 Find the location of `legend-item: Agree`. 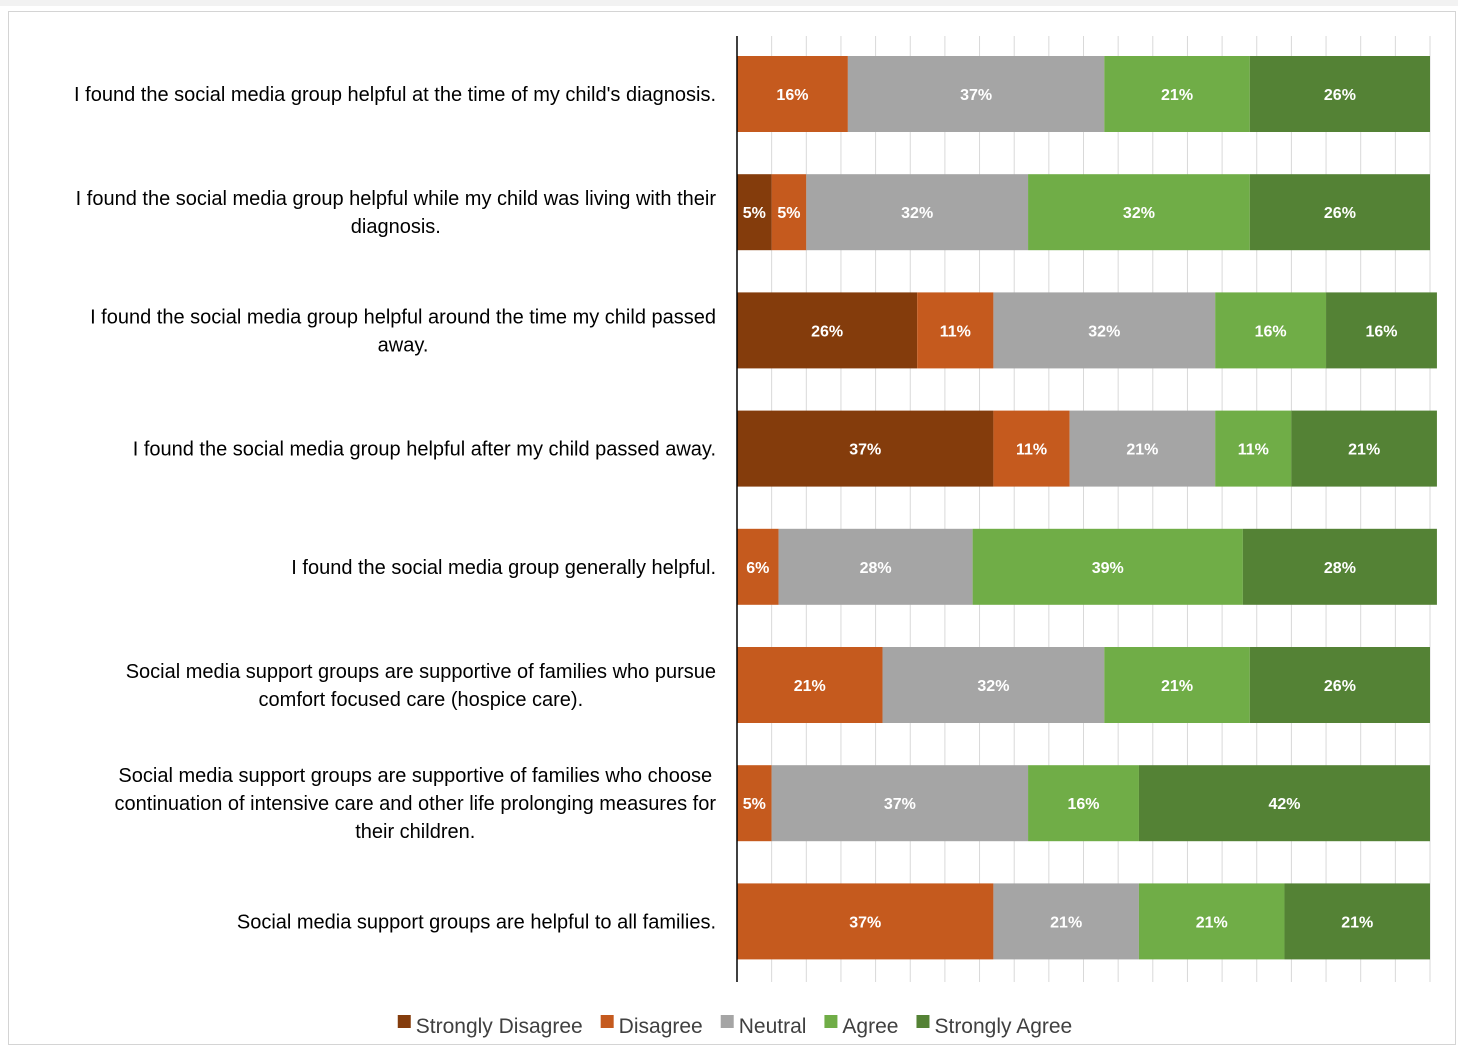

legend-item: Agree is located at coordinates (861, 1026).